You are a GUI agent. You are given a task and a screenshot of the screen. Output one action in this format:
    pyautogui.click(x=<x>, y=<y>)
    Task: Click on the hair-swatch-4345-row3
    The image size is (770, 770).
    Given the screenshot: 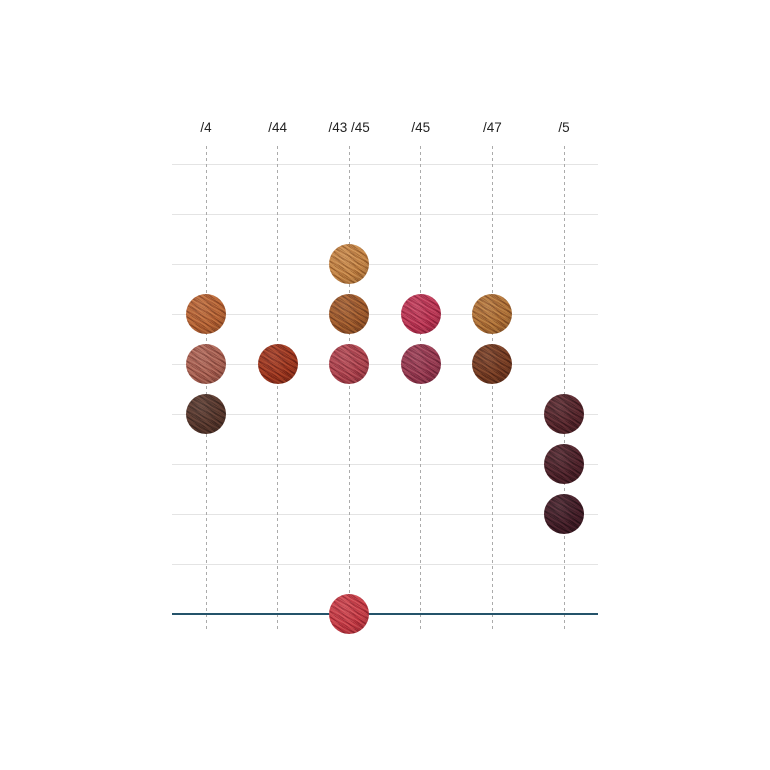 What is the action you would take?
    pyautogui.click(x=349, y=314)
    